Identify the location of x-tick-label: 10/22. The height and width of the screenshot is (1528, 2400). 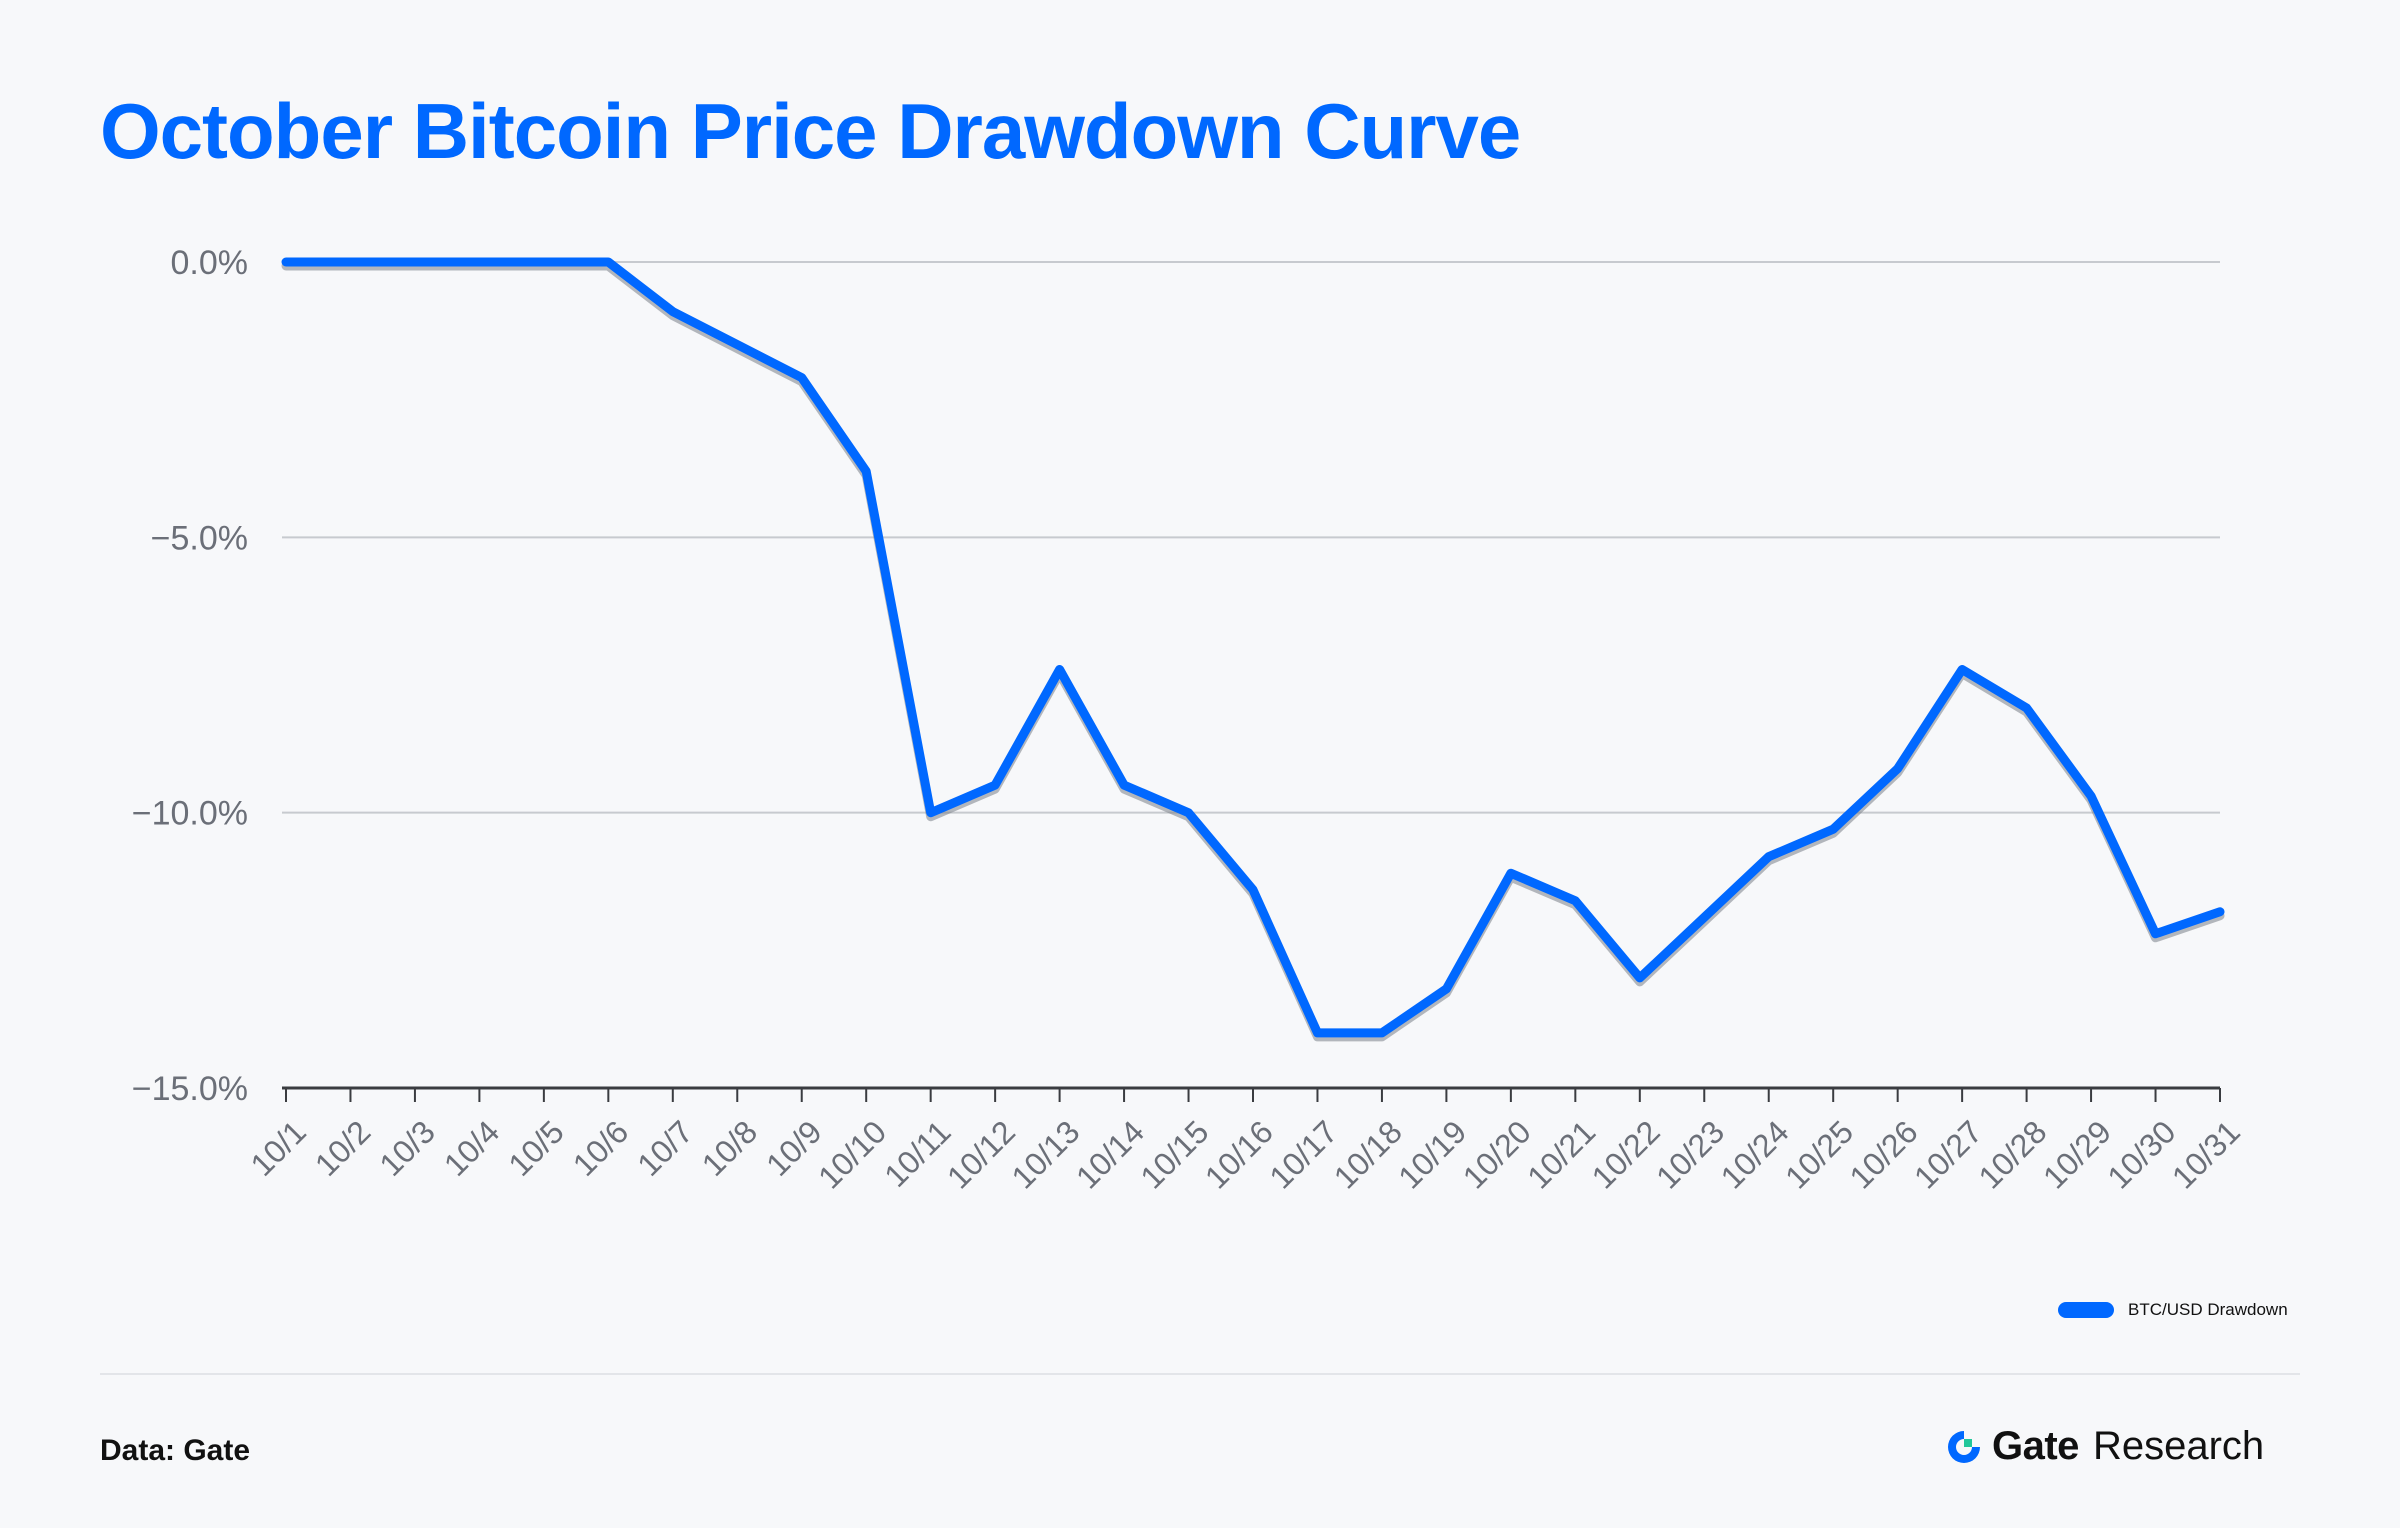
(1626, 1154).